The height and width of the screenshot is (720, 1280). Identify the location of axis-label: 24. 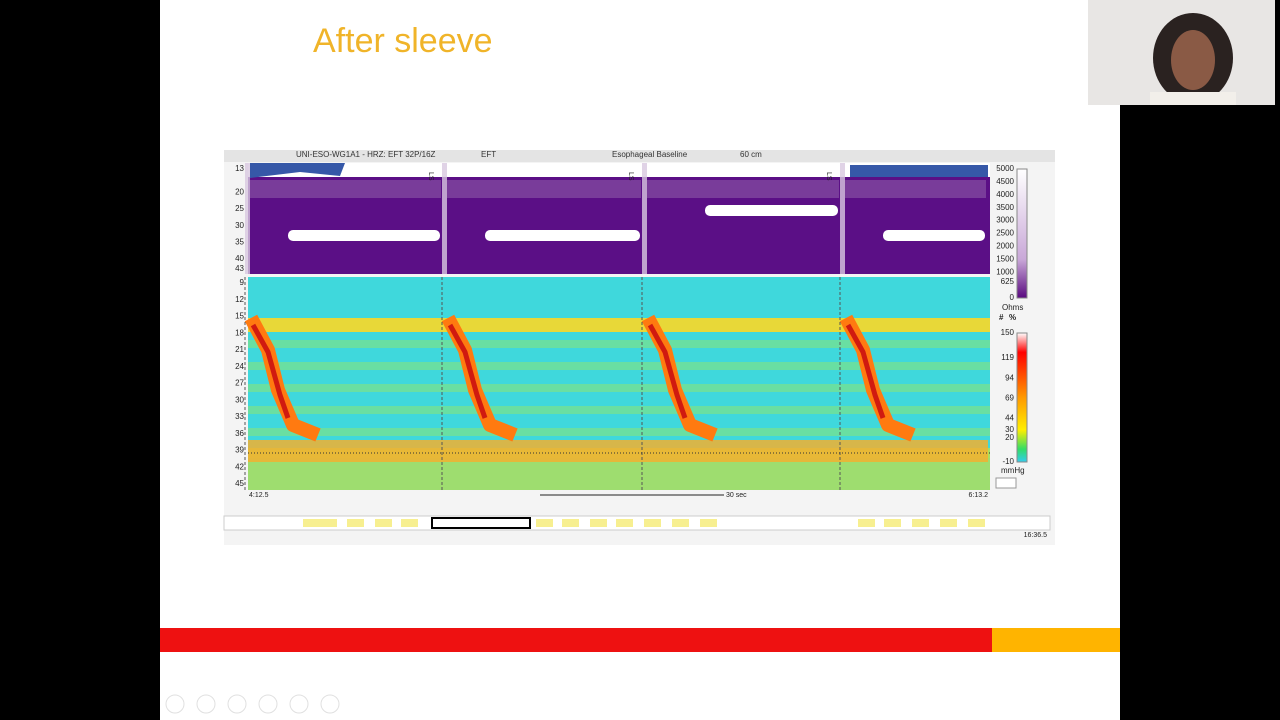
(239, 366).